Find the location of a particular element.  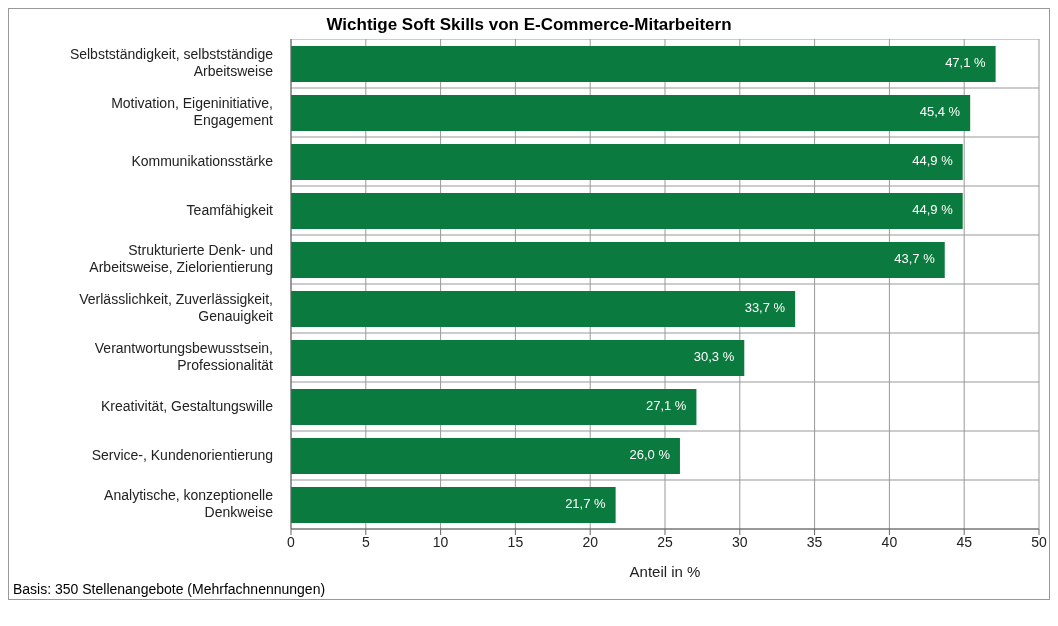

data-label: 27,1 % is located at coordinates (666, 406).